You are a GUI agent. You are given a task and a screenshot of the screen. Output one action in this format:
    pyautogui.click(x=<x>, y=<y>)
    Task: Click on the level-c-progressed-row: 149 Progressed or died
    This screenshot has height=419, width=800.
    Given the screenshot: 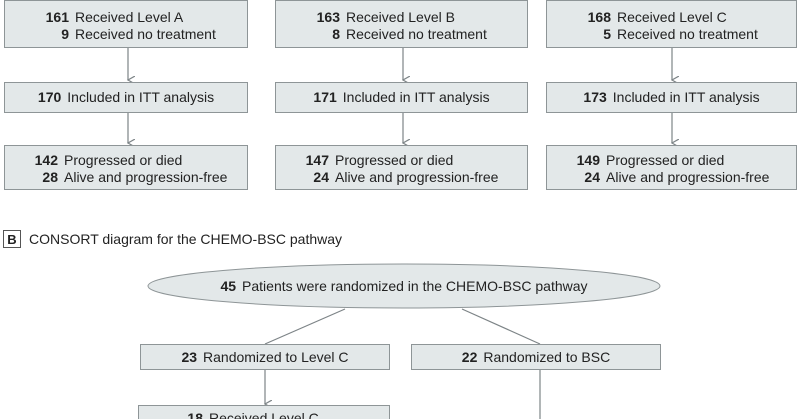 What is the action you would take?
    pyautogui.click(x=671, y=160)
    